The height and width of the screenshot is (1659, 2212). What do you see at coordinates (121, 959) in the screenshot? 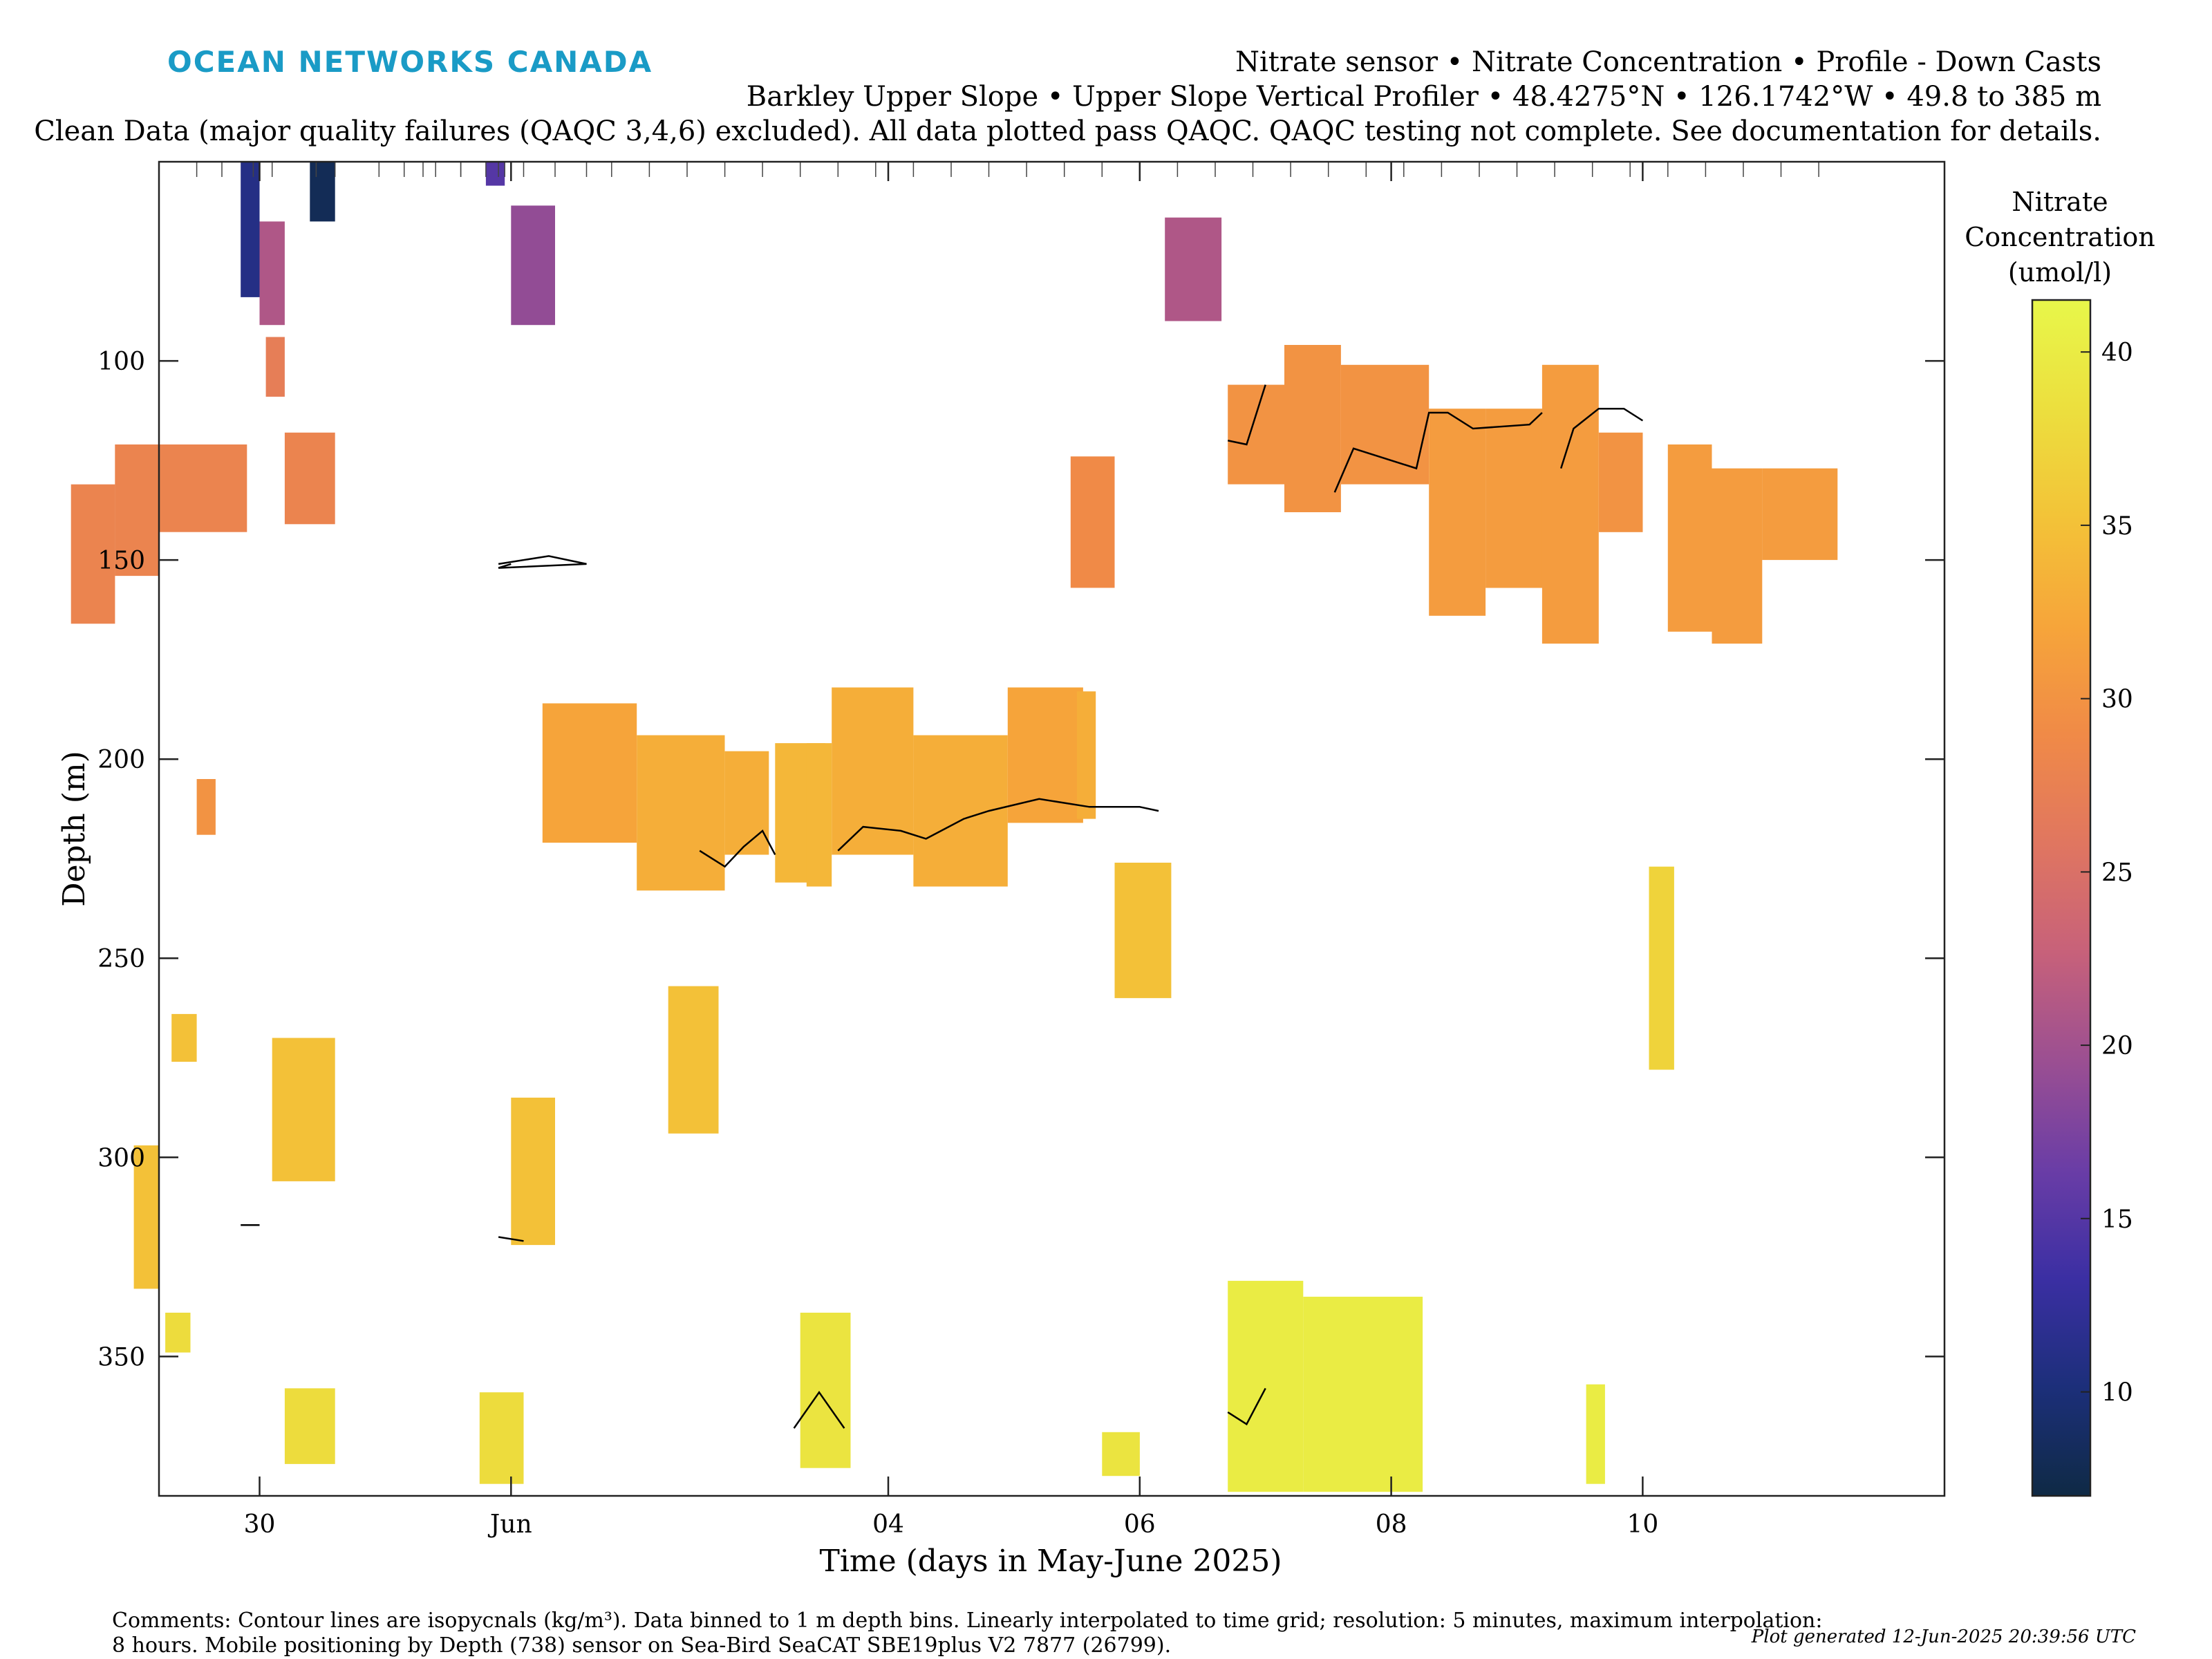
I see `y-tick-label: 250` at bounding box center [121, 959].